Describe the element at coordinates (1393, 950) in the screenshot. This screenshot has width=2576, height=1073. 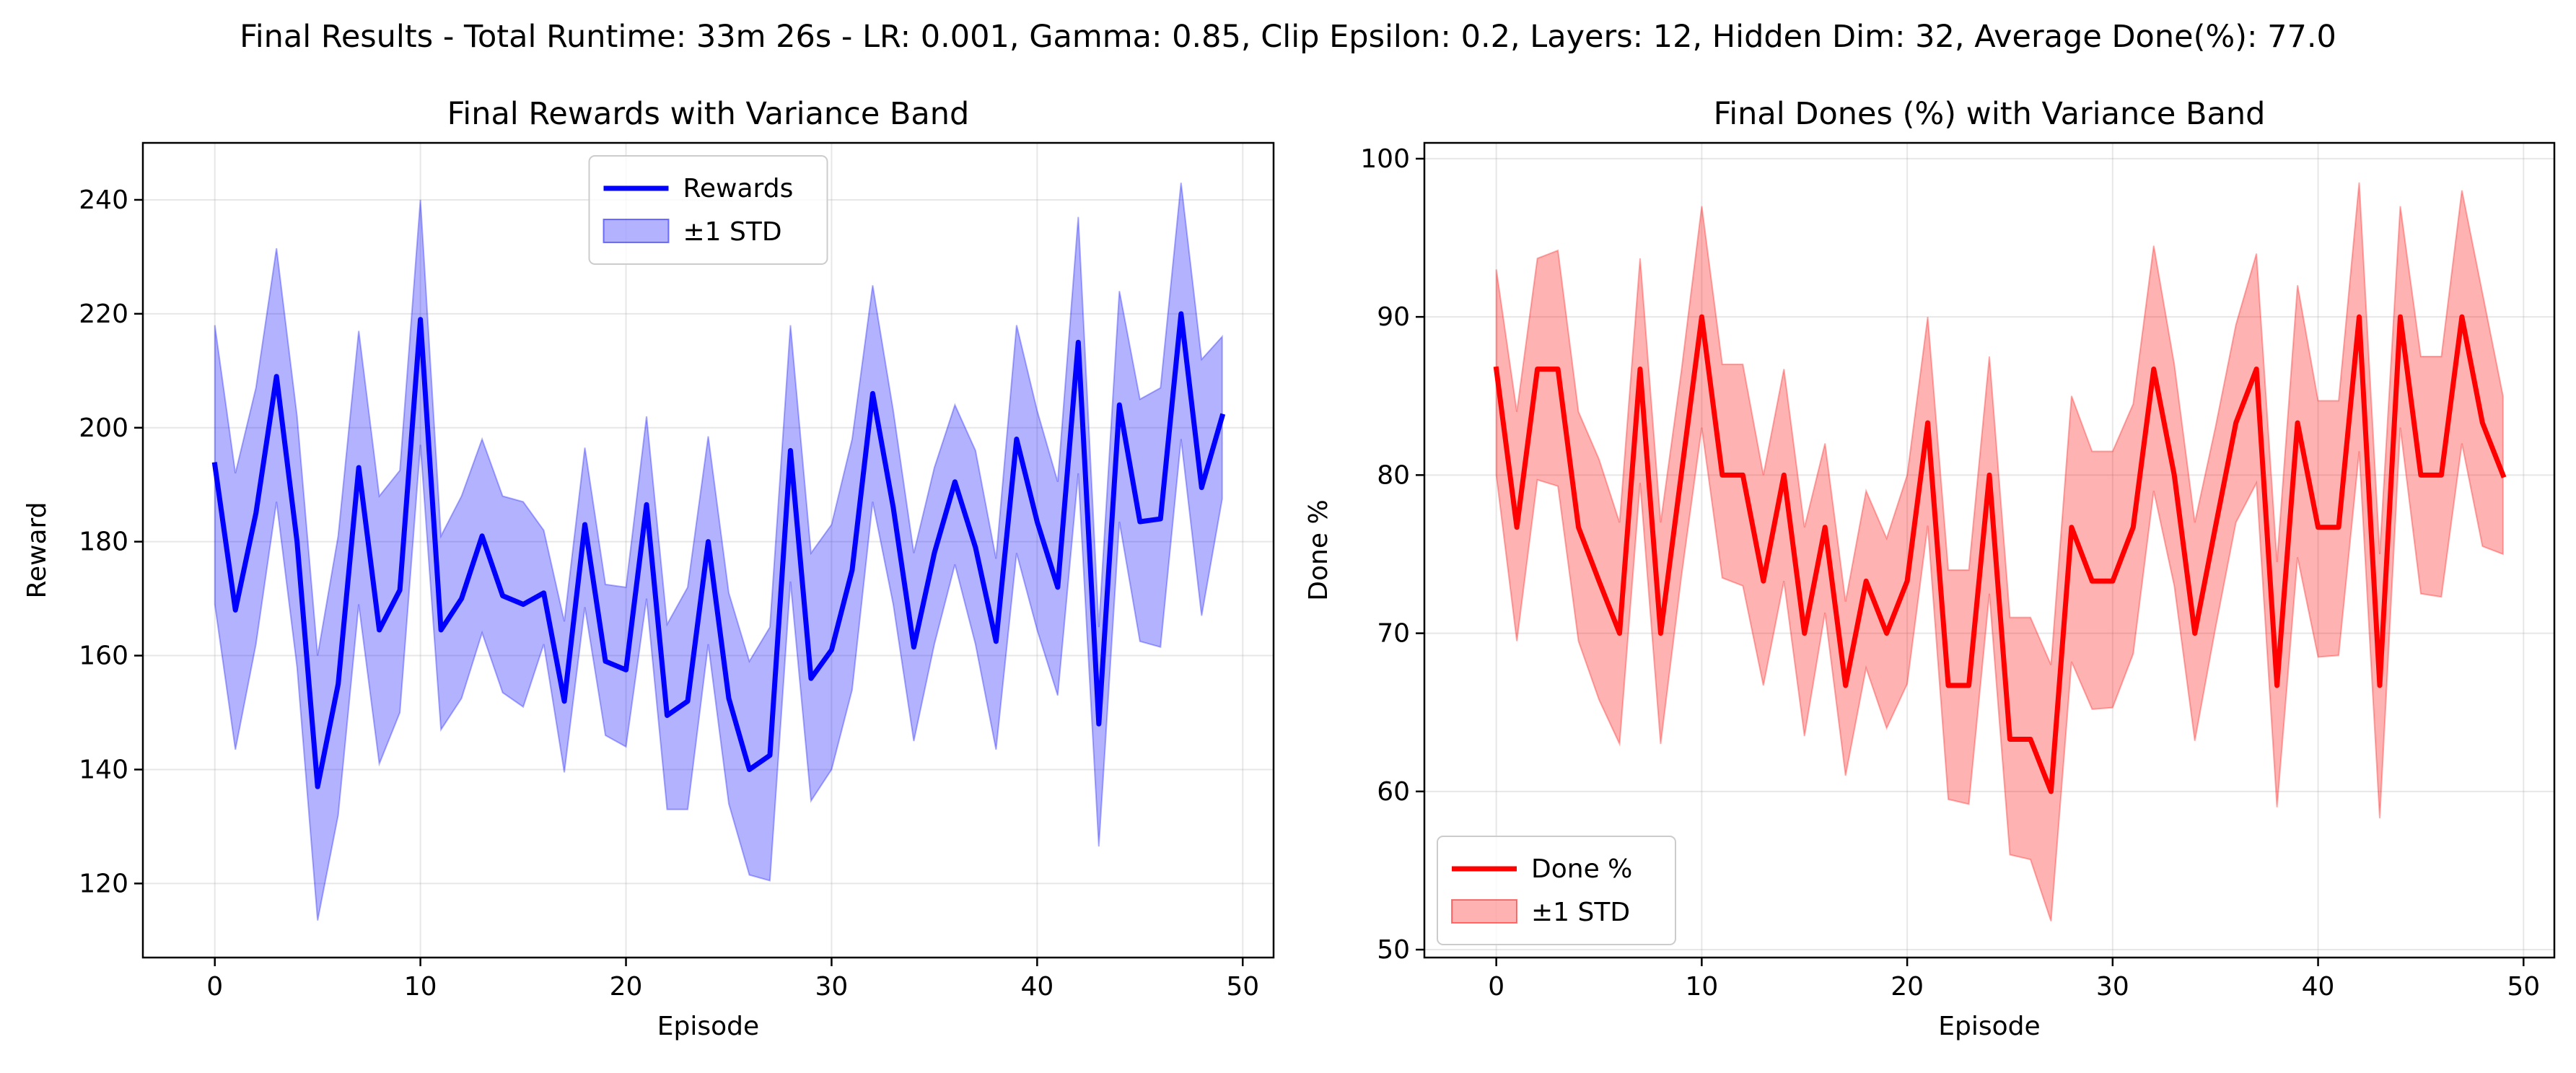
I see `y-tick-label: 50` at that location.